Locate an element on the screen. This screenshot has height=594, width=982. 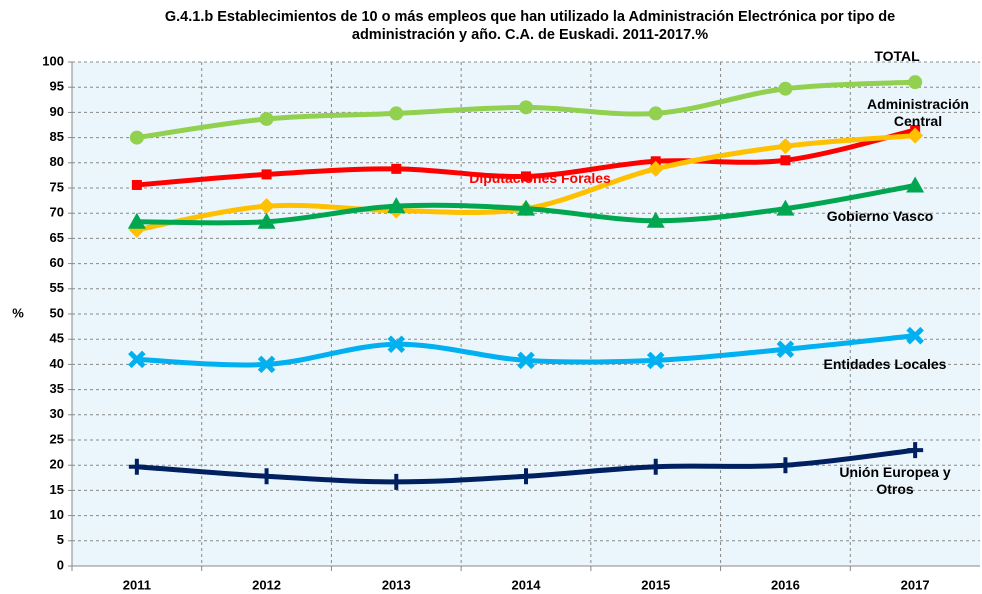
y-tick-label: 40 is located at coordinates (57, 363).